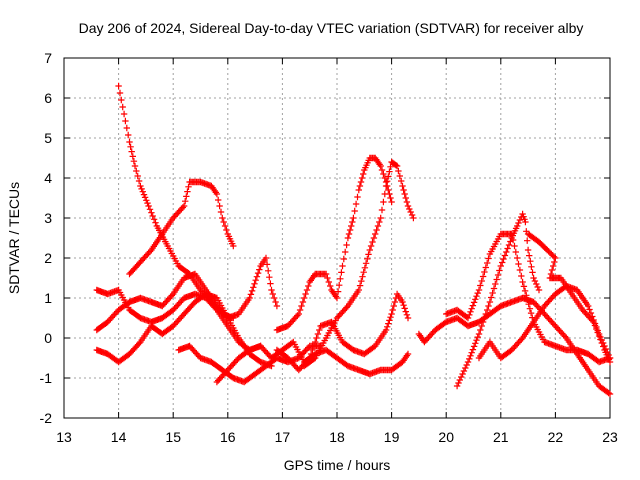 This screenshot has width=640, height=480. What do you see at coordinates (14, 238) in the screenshot?
I see `y-axis-label: SDTVAR / TECUs` at bounding box center [14, 238].